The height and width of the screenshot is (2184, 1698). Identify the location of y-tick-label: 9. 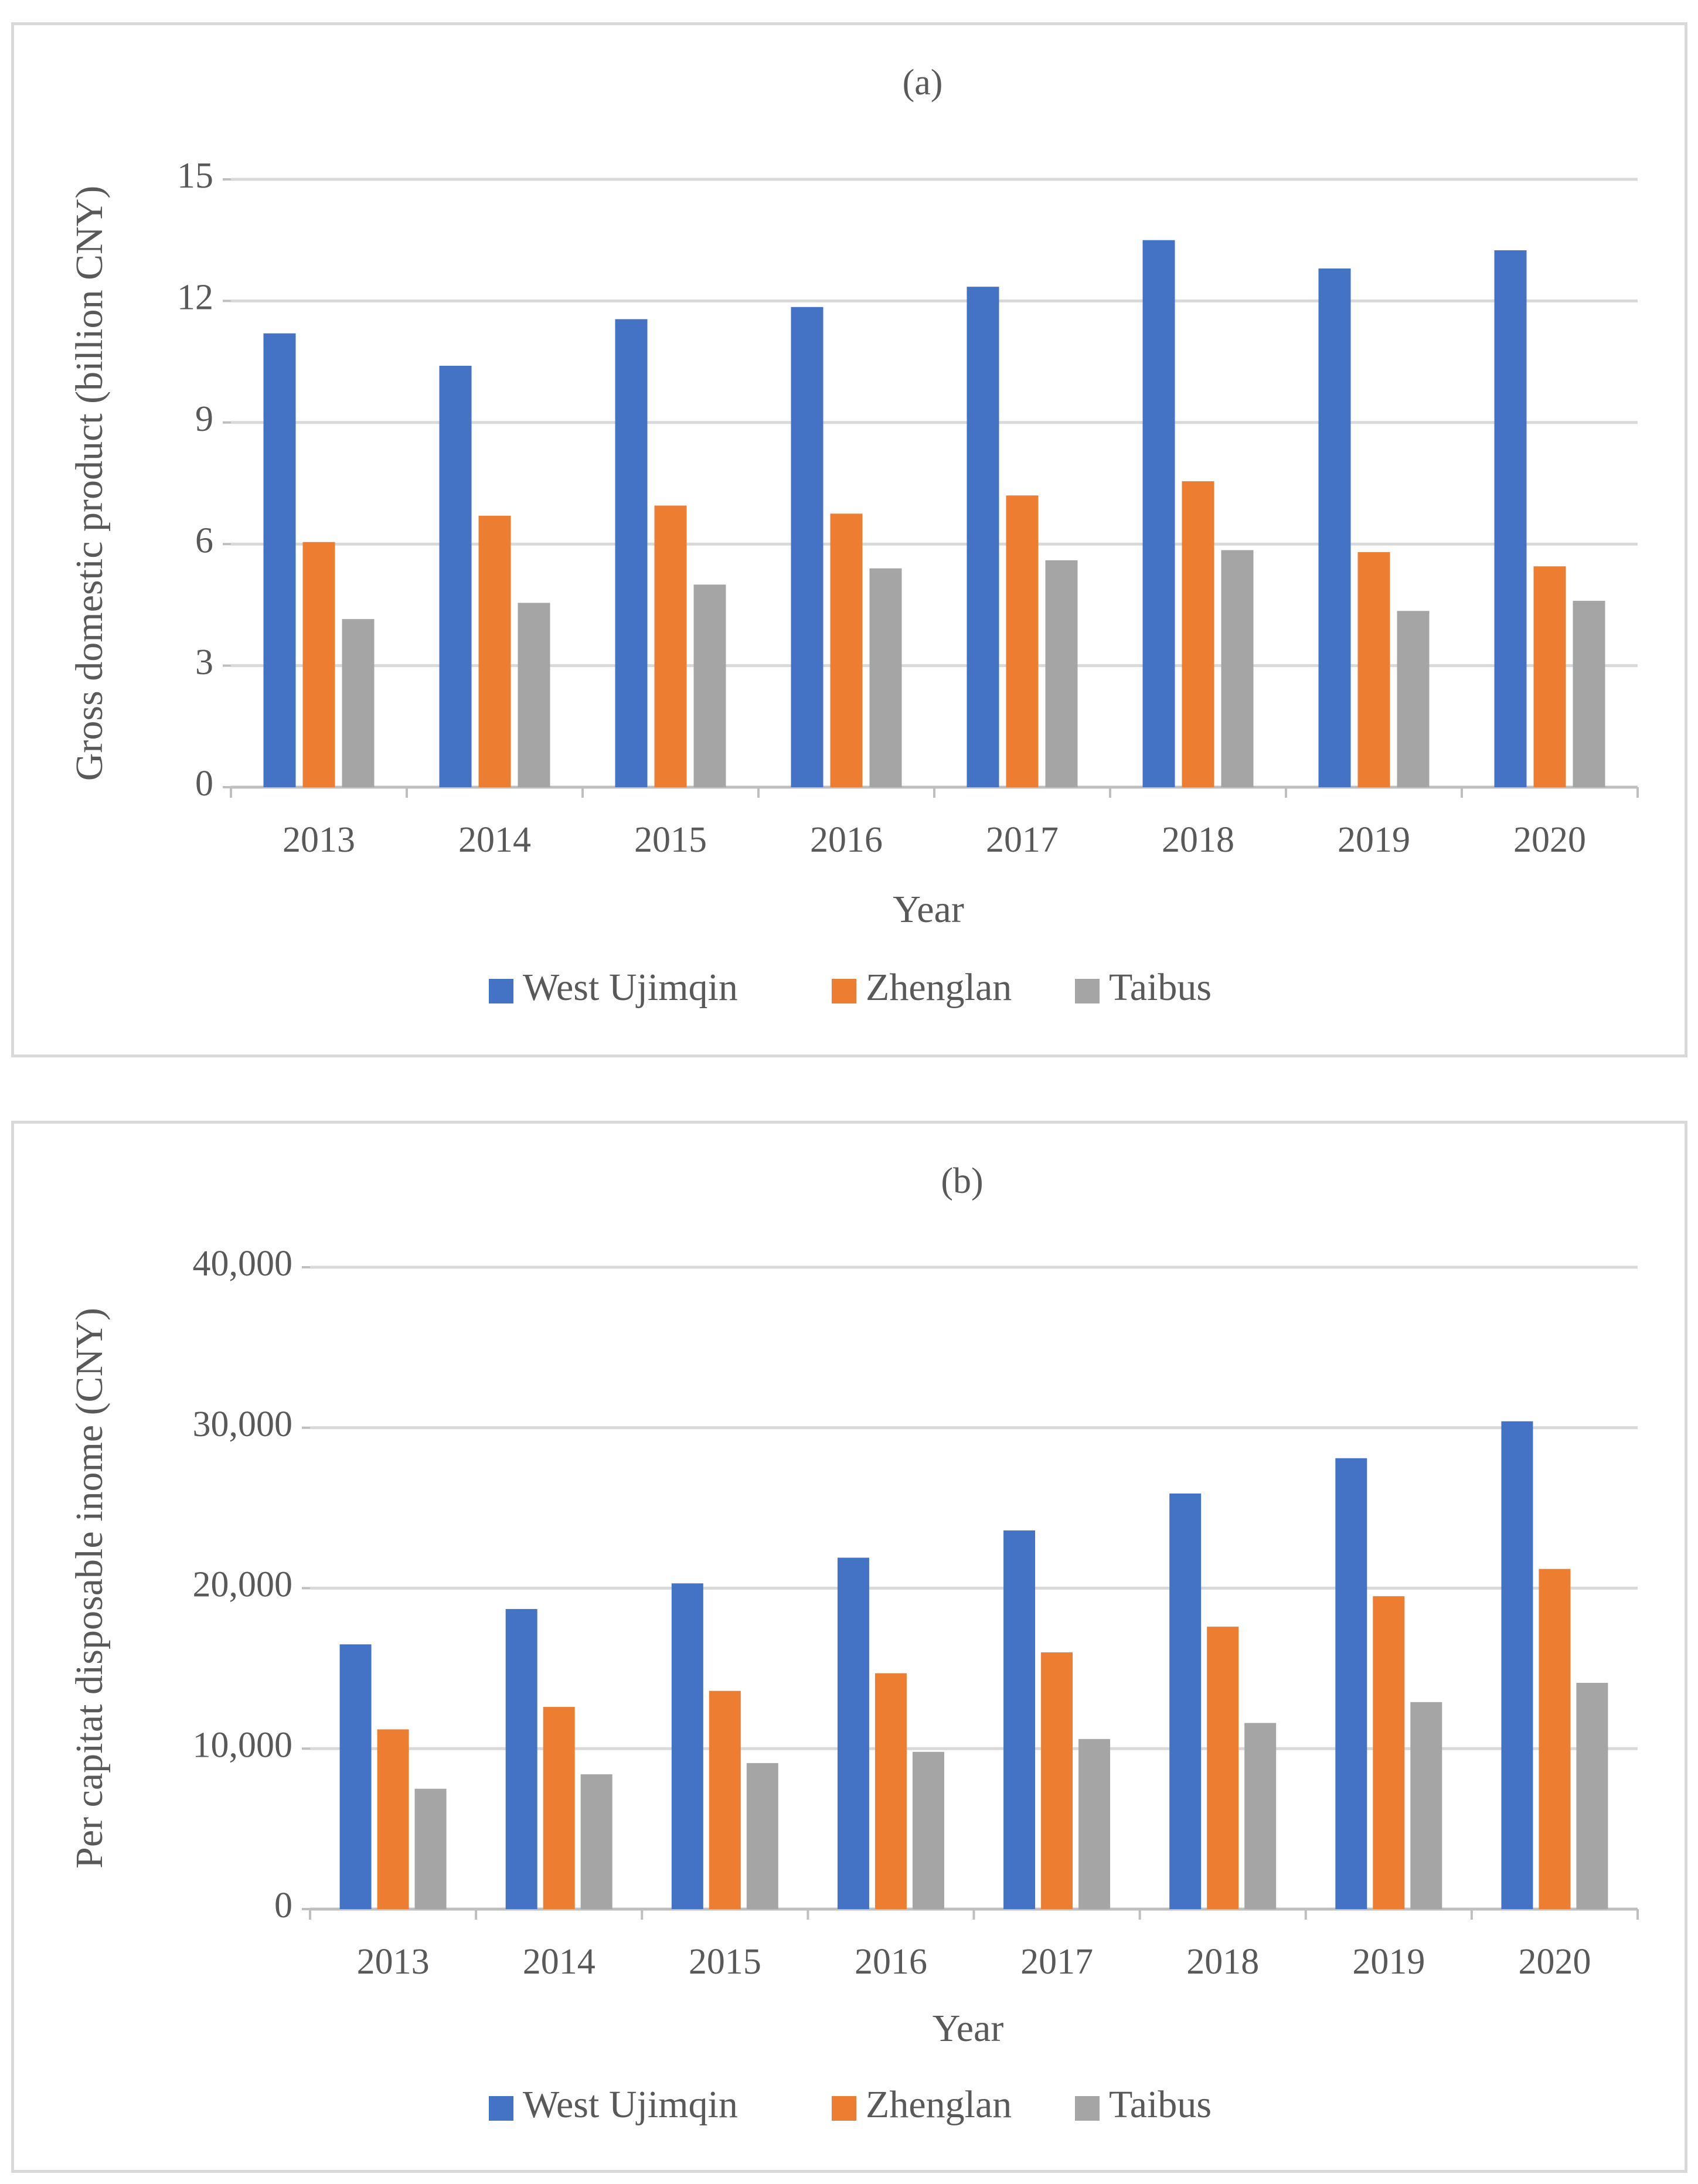
(204, 419).